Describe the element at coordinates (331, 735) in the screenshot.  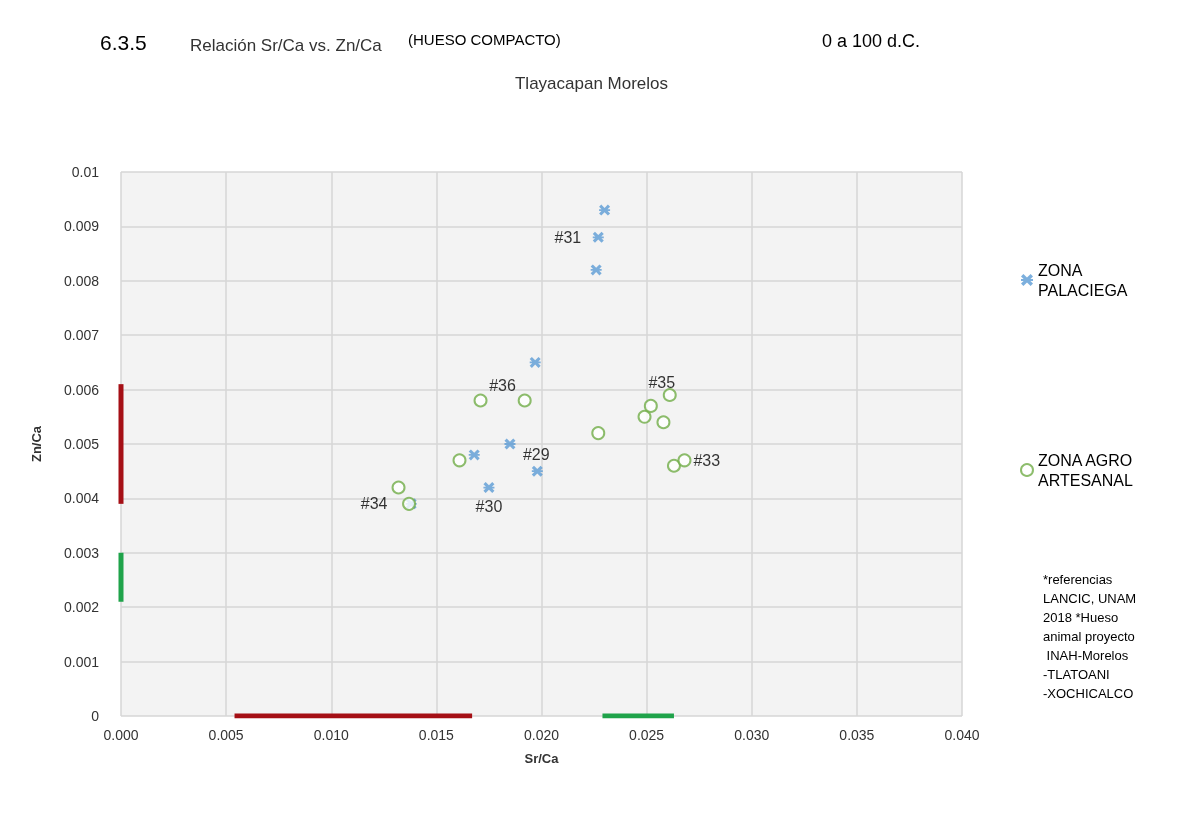
I see `x-tick-label: 0.010` at that location.